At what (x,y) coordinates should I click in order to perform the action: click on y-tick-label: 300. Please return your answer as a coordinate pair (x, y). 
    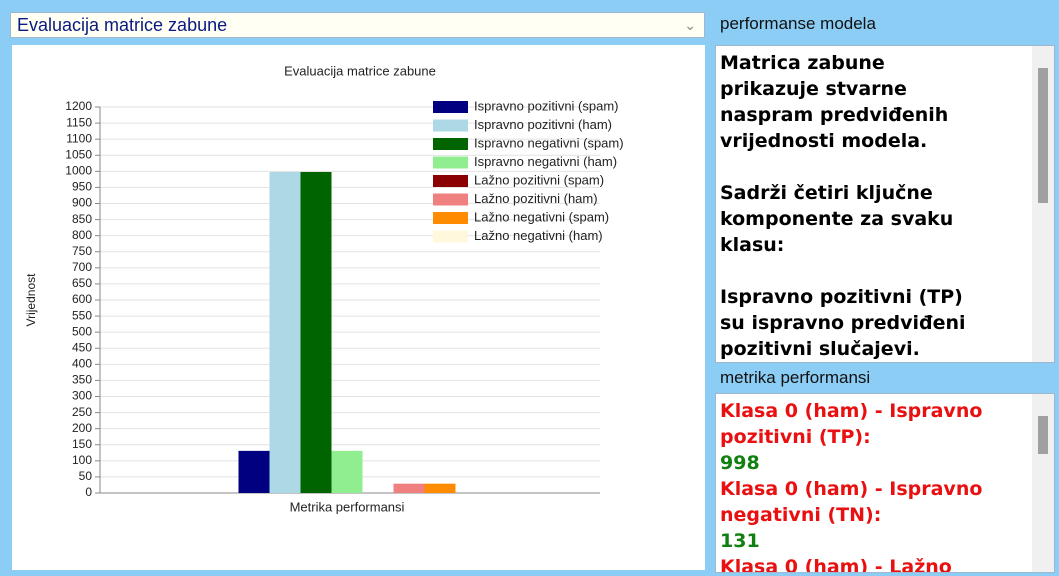
    Looking at the image, I should click on (82, 396).